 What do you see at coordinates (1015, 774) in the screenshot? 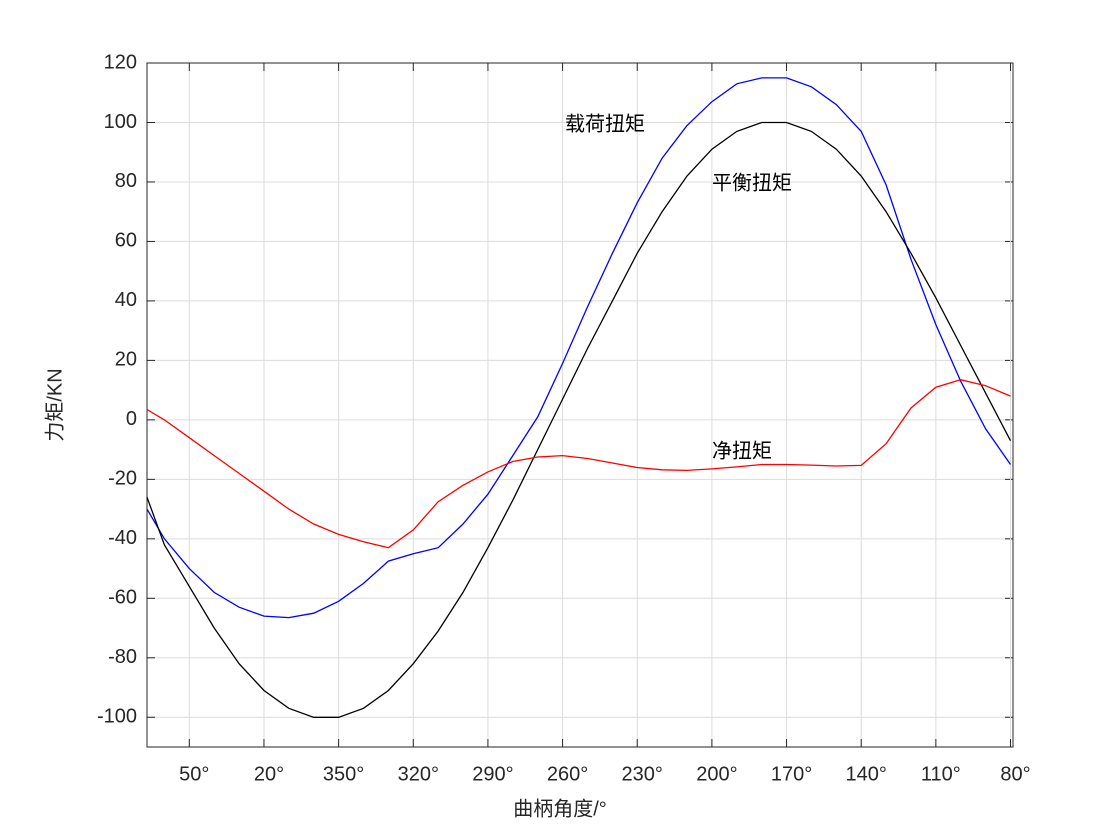
I see `x-tick-label: 80°` at bounding box center [1015, 774].